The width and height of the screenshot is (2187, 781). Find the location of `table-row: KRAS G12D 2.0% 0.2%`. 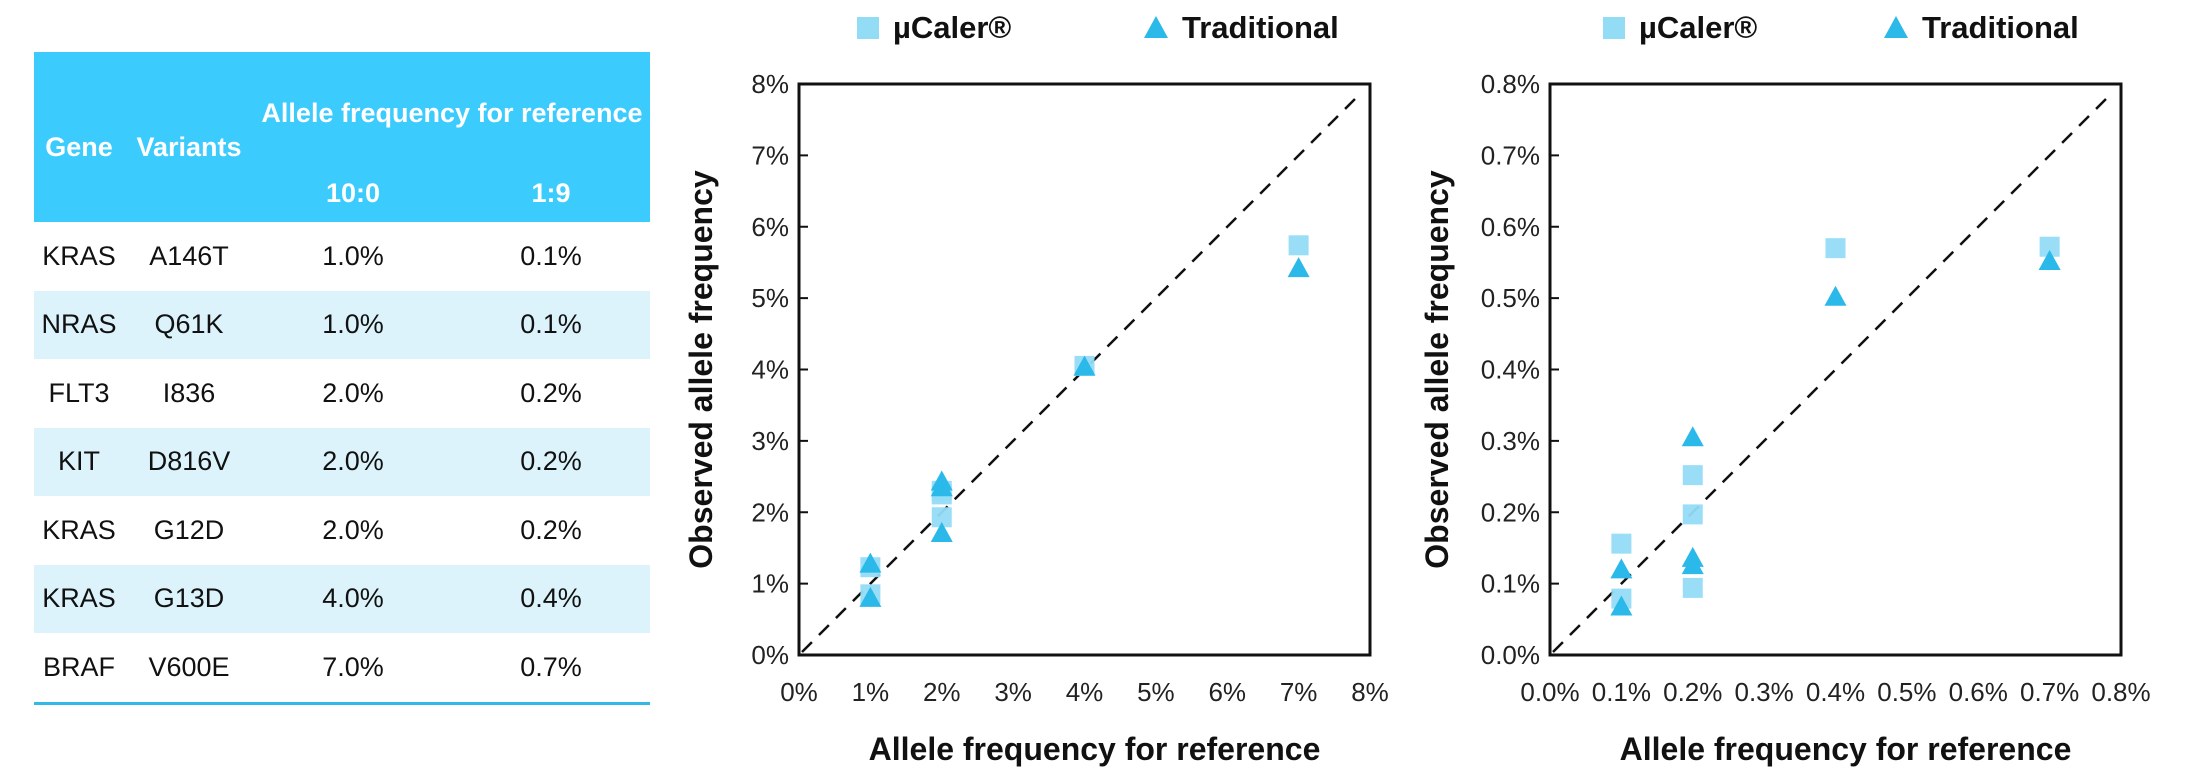

table-row: KRAS G12D 2.0% 0.2% is located at coordinates (342, 530).